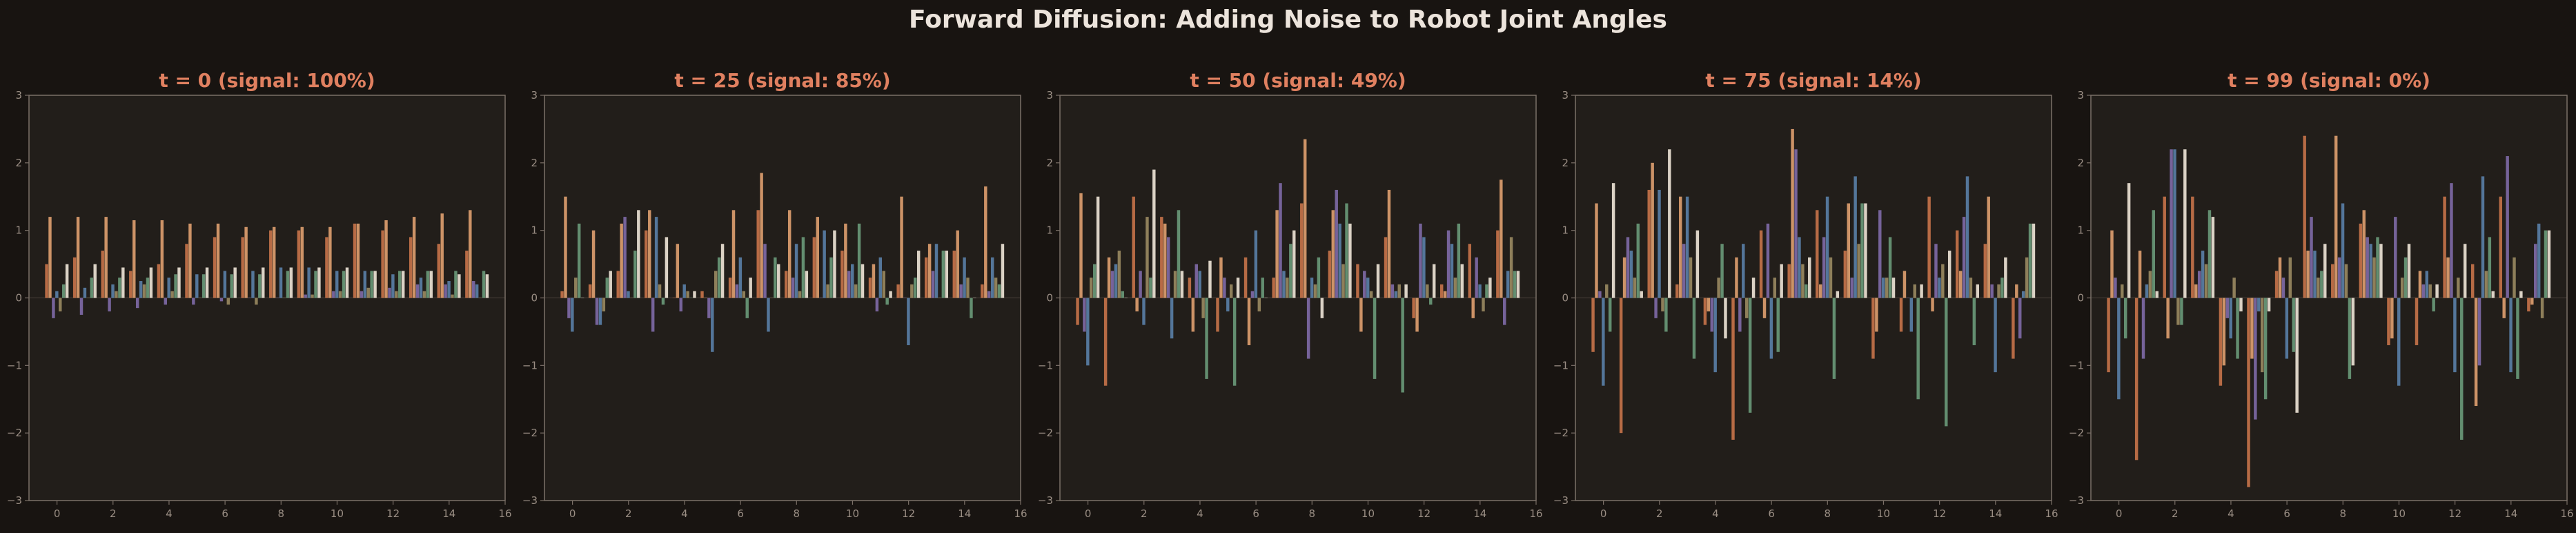 This screenshot has height=533, width=2576. I want to click on x-tick-label: 8, so click(1312, 513).